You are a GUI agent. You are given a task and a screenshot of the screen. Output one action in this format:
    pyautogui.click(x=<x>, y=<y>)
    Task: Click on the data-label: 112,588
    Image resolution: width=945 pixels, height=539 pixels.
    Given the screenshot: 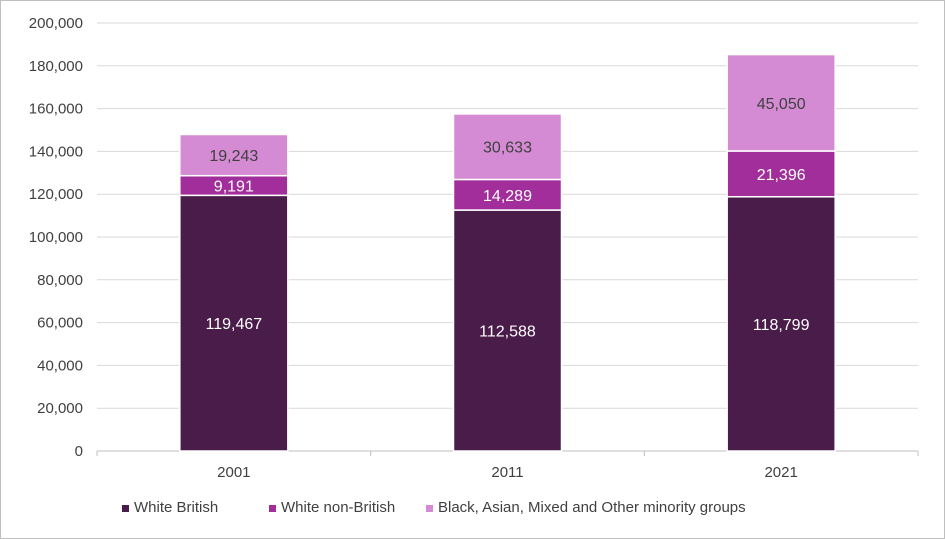 What is the action you would take?
    pyautogui.click(x=507, y=332)
    